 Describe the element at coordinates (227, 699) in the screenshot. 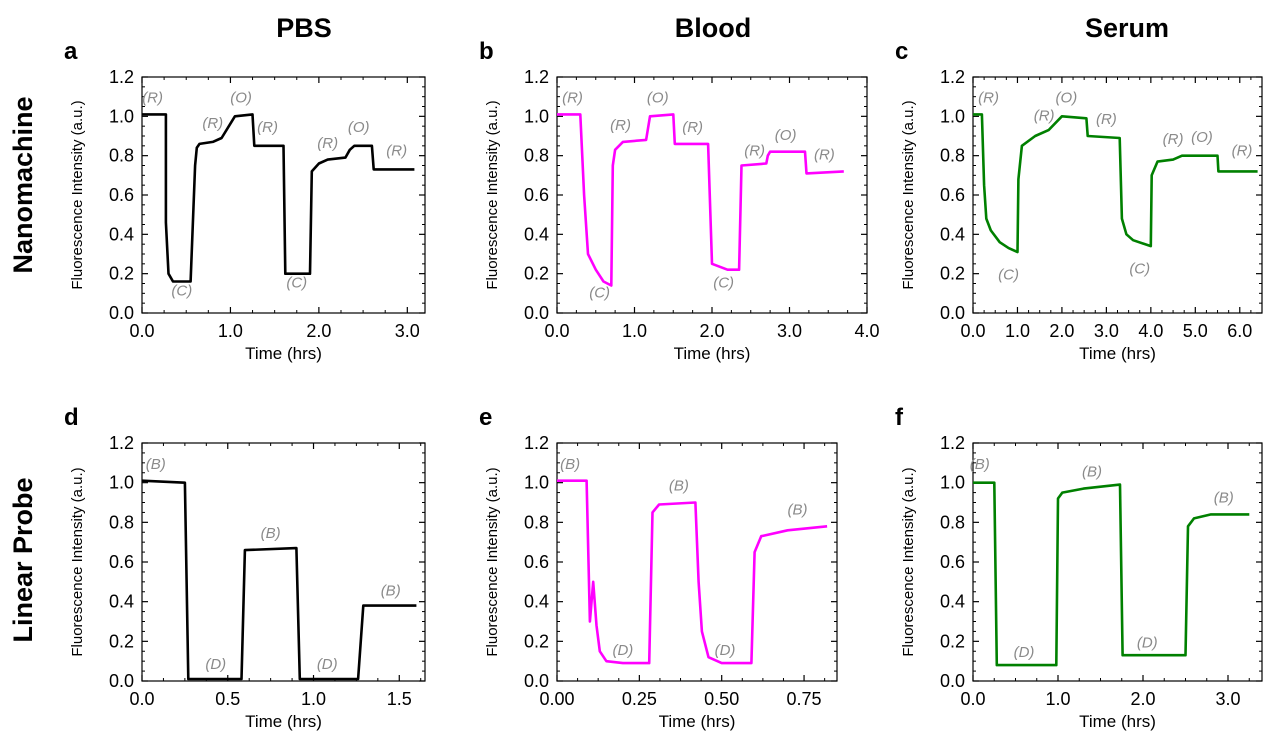

I see `x-tick-label: 0.5` at that location.